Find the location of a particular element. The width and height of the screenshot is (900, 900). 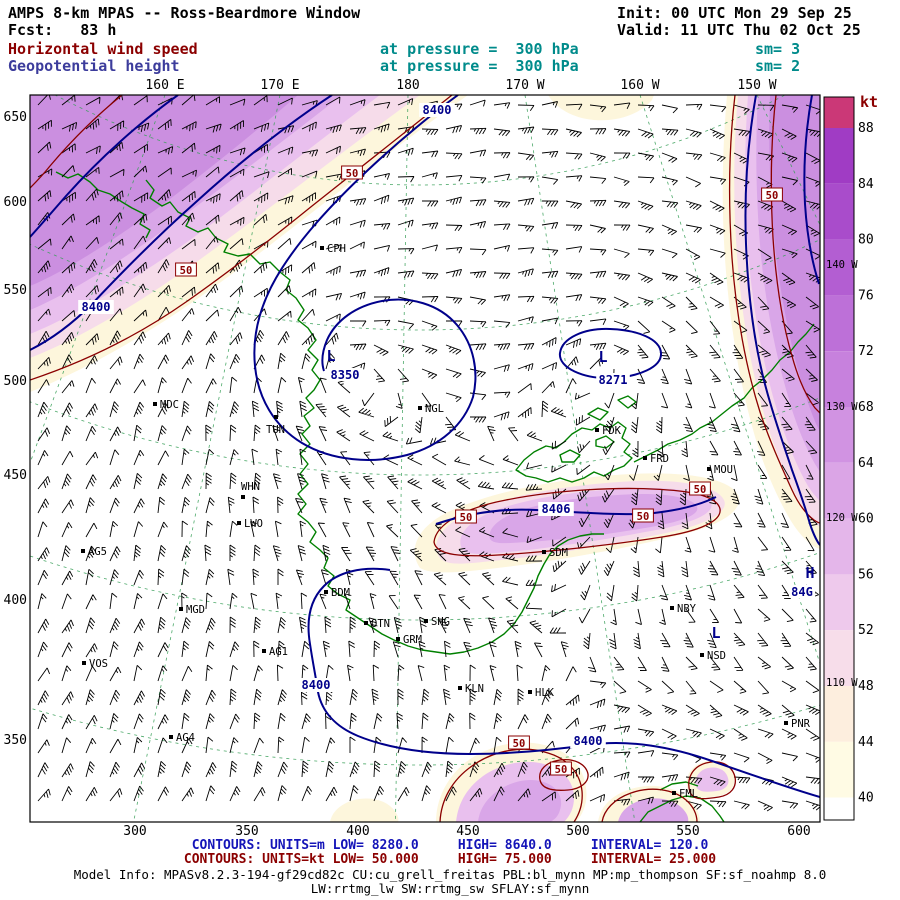

axis-label-top: 150 W is located at coordinates (756, 85).